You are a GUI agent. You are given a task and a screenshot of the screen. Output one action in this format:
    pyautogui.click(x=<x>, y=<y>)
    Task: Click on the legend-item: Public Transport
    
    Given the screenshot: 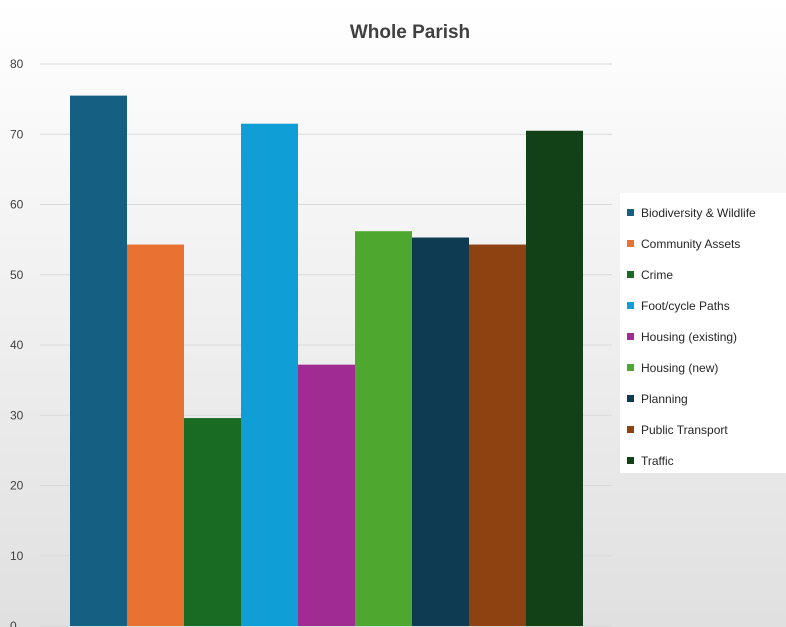 What is the action you would take?
    pyautogui.click(x=703, y=429)
    